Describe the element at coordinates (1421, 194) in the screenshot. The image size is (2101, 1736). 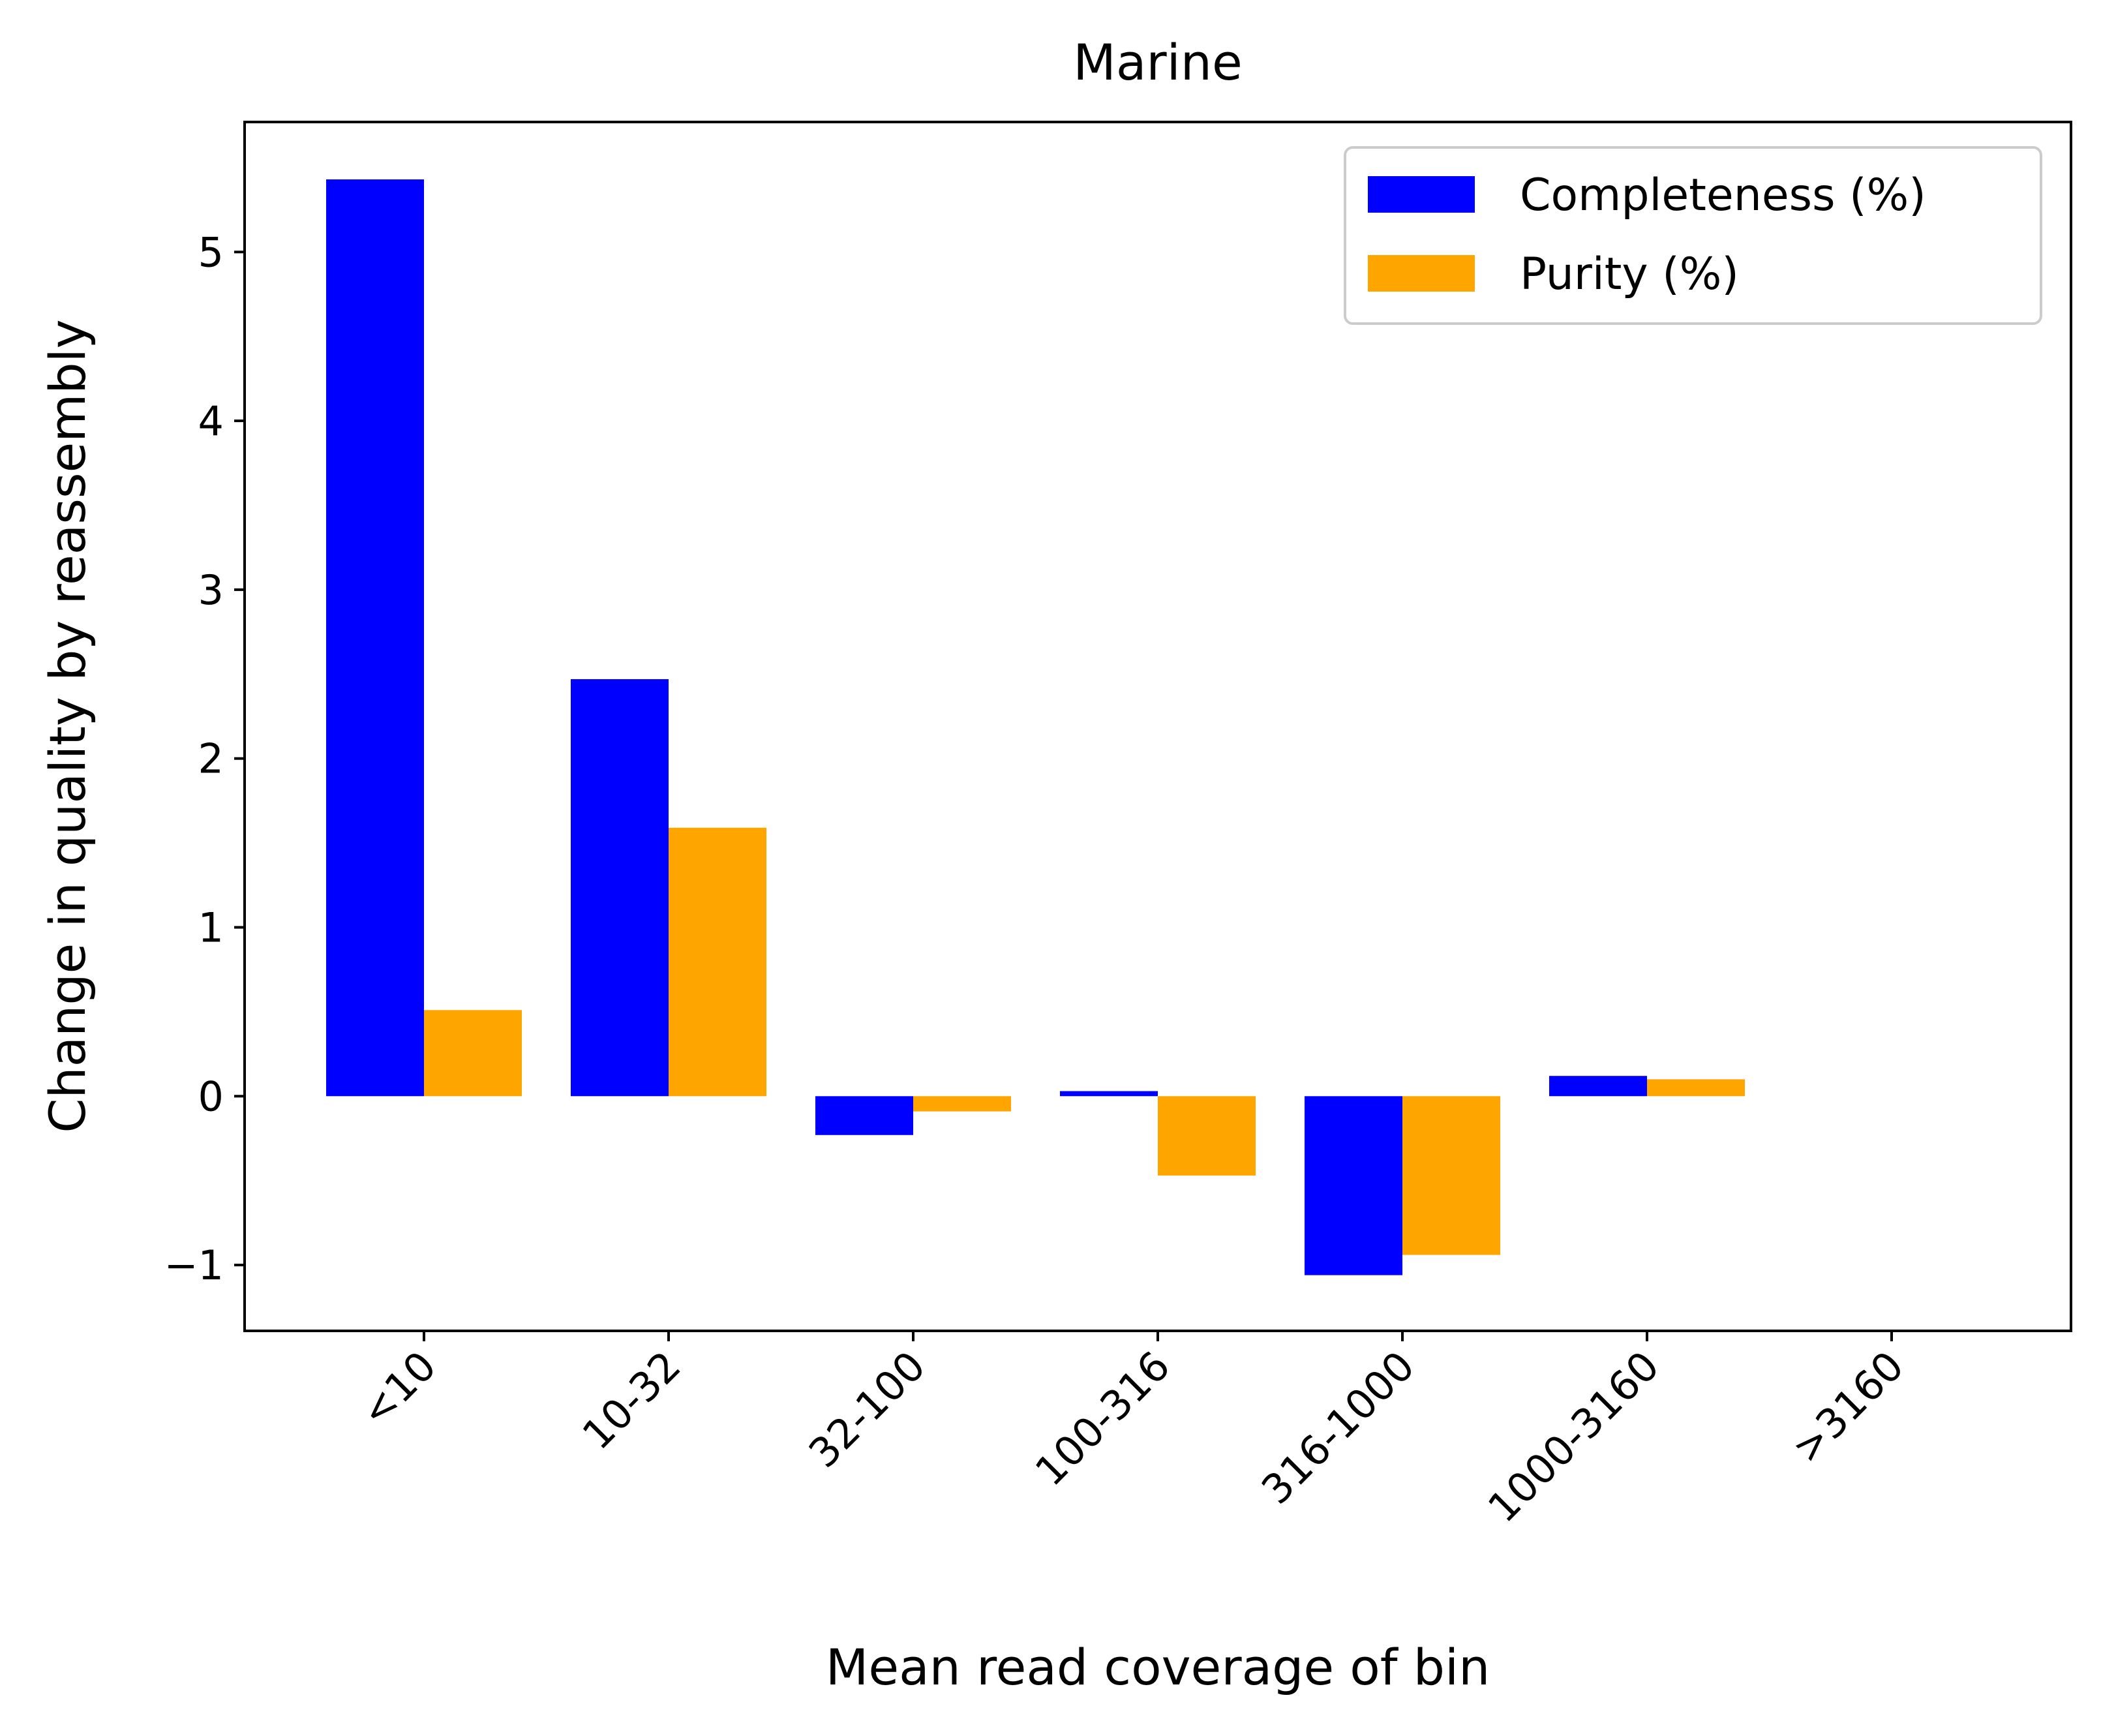
I see `legend-swatch-completeness` at that location.